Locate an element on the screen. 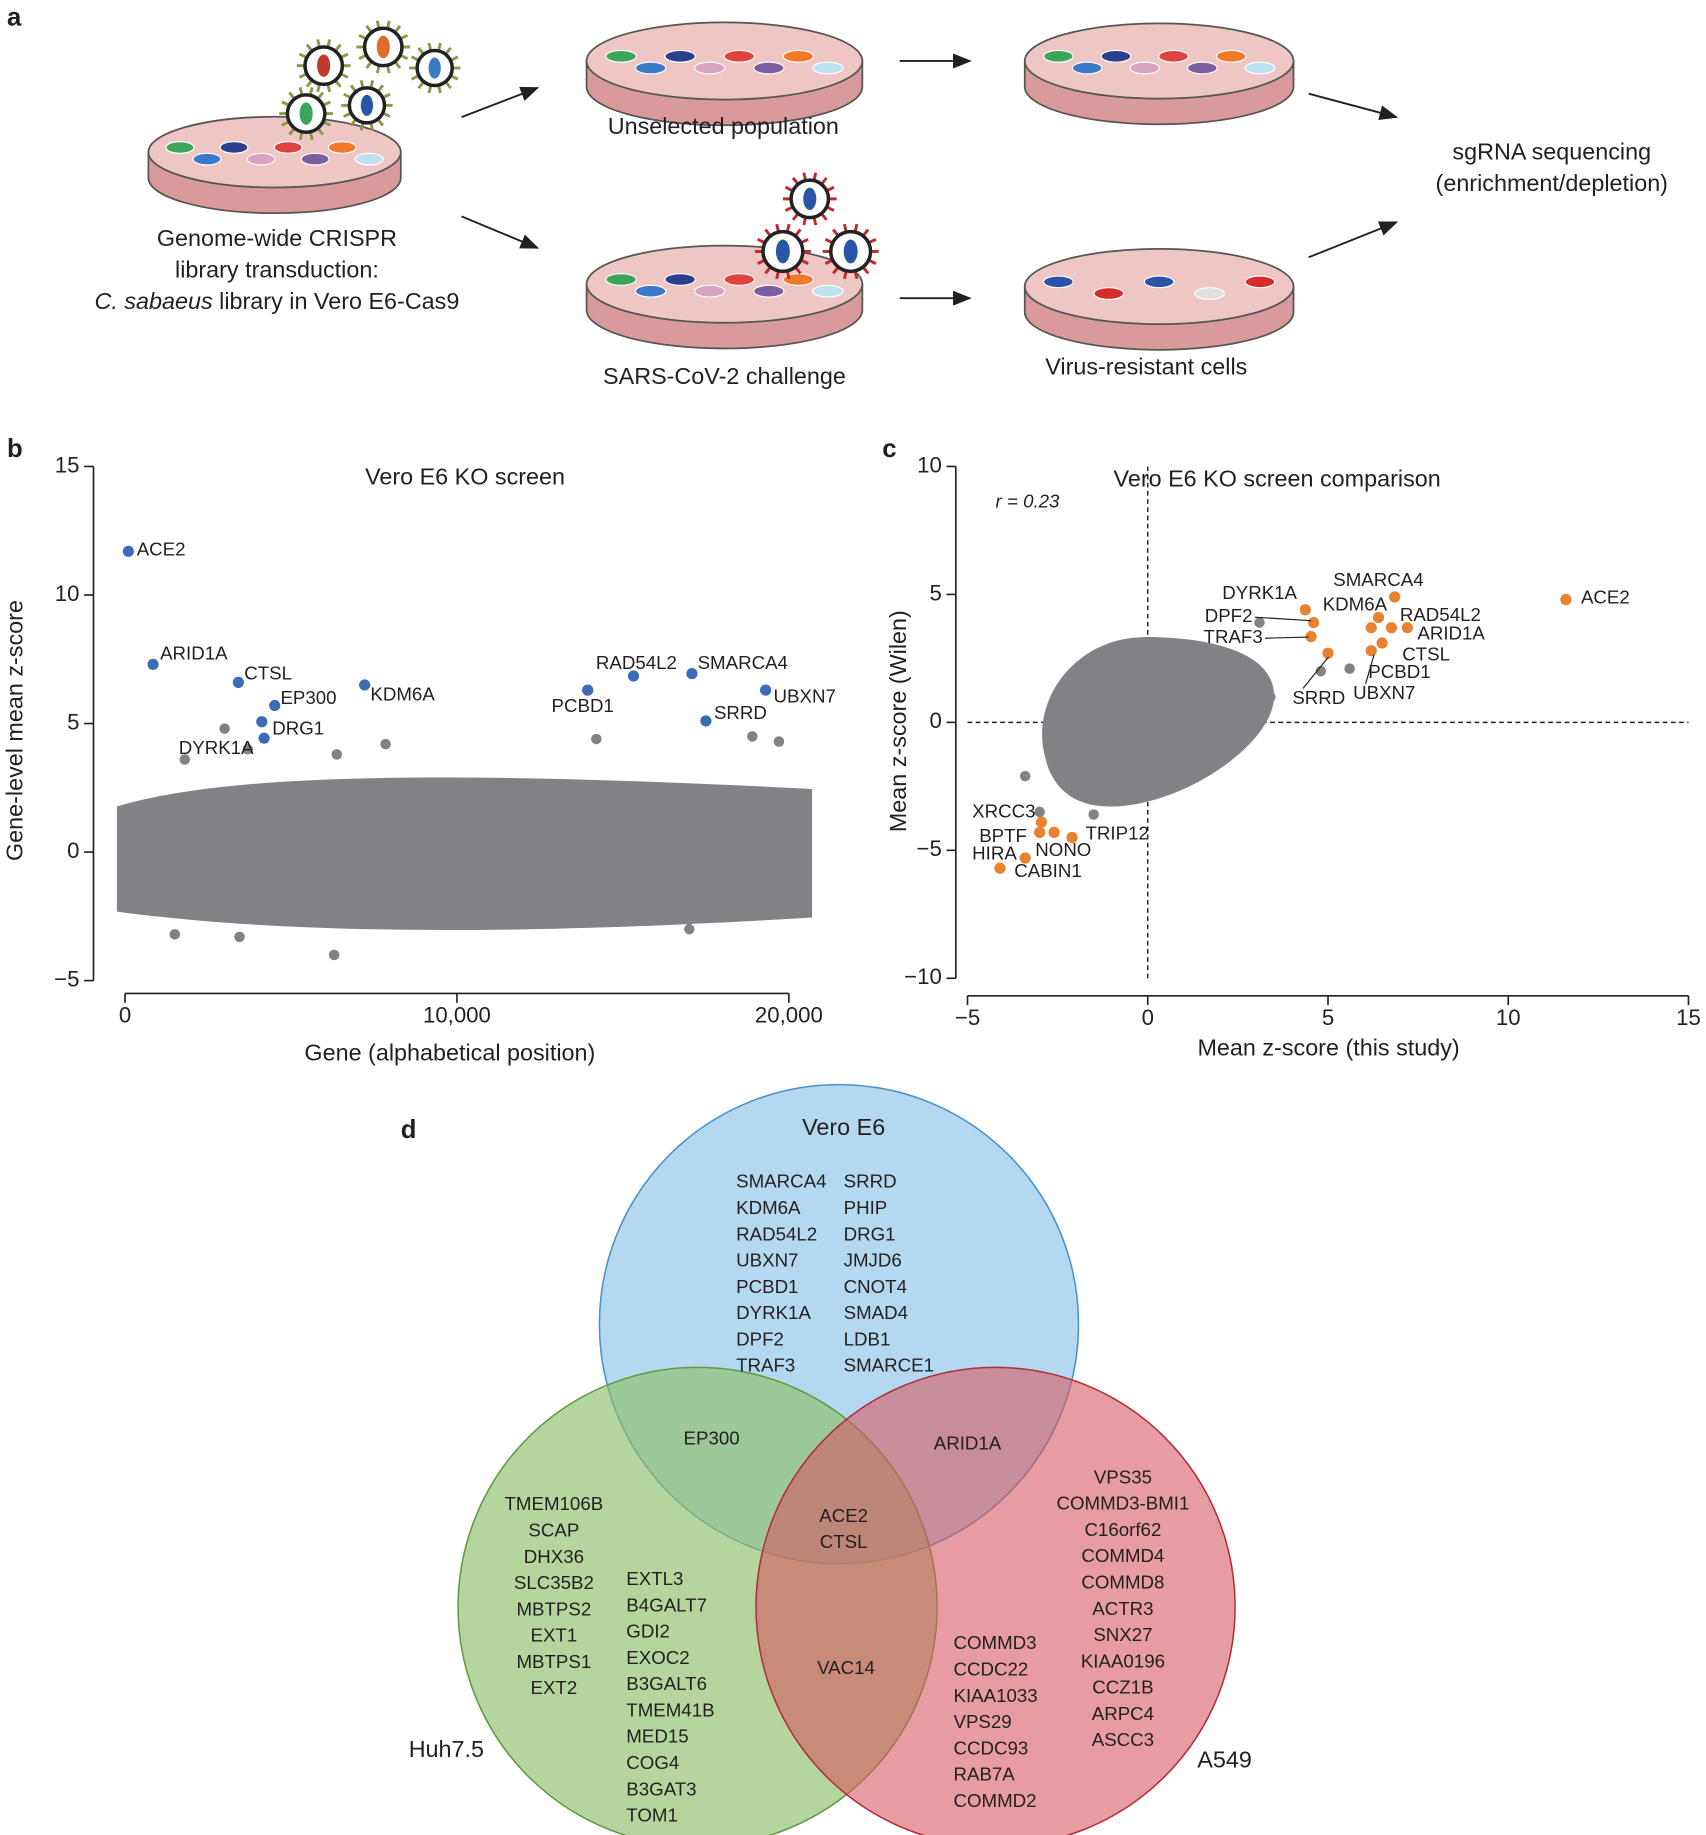 The image size is (1706, 1835). x-tick-label: 15 is located at coordinates (1688, 1017).